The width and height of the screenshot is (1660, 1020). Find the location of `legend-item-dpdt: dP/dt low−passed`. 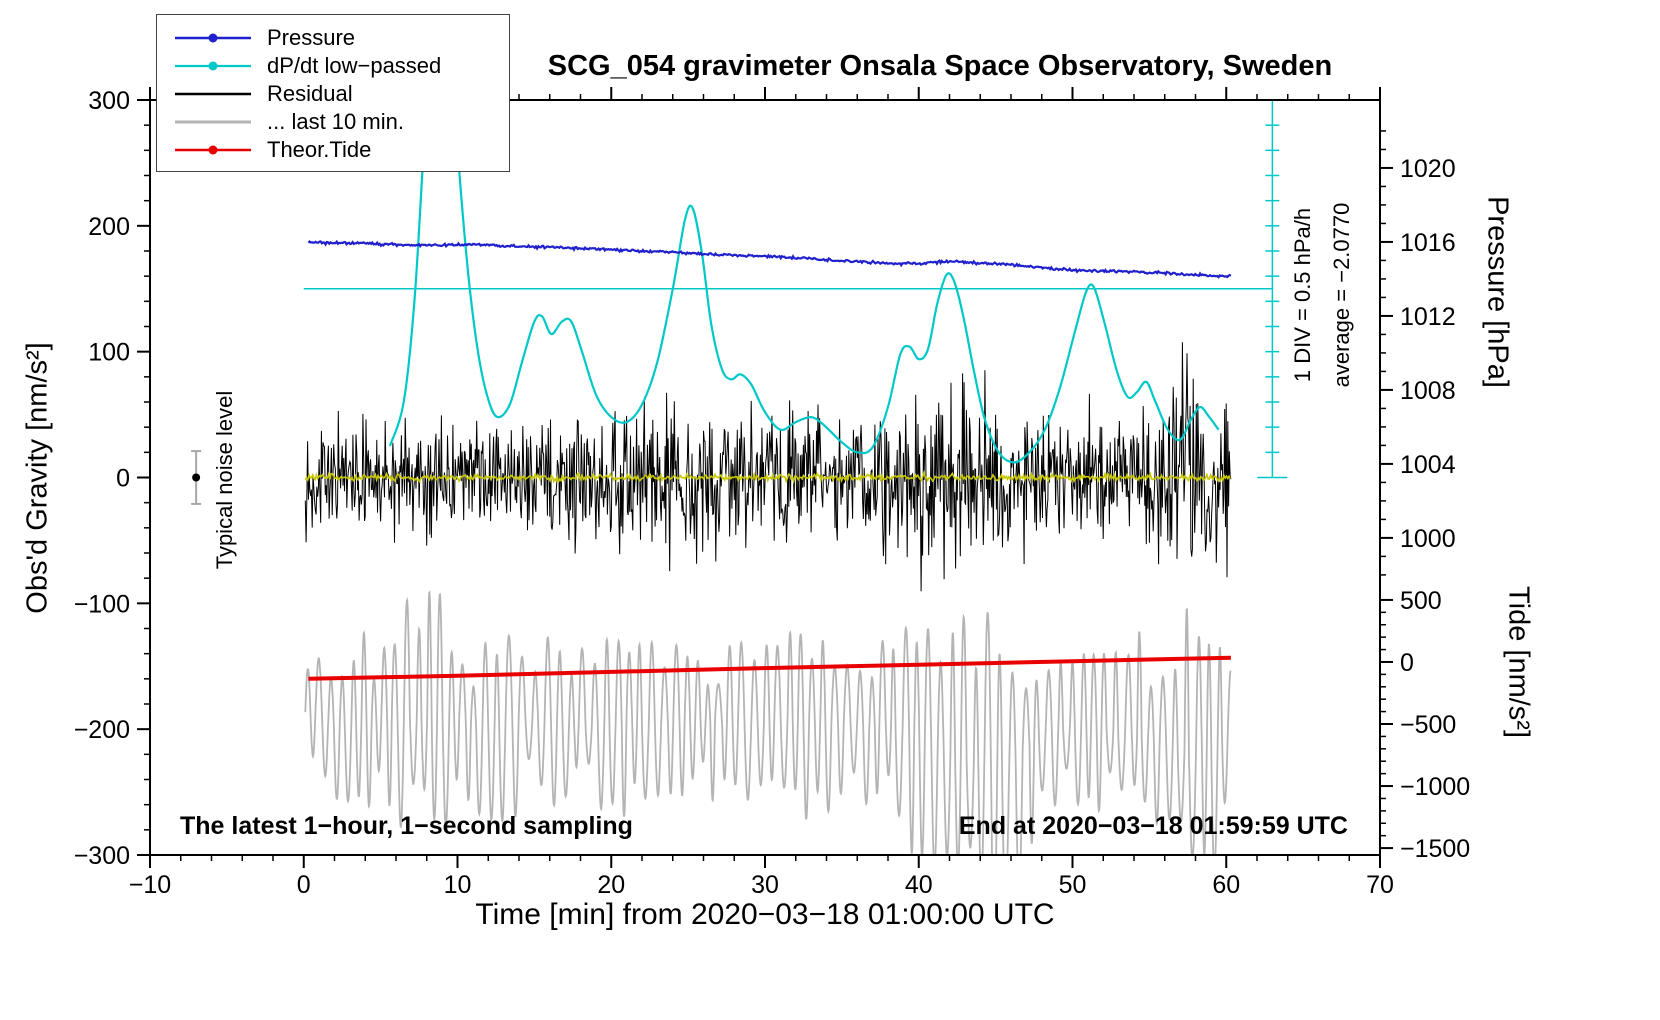

legend-item-dpdt: dP/dt low−passed is located at coordinates (333, 66).